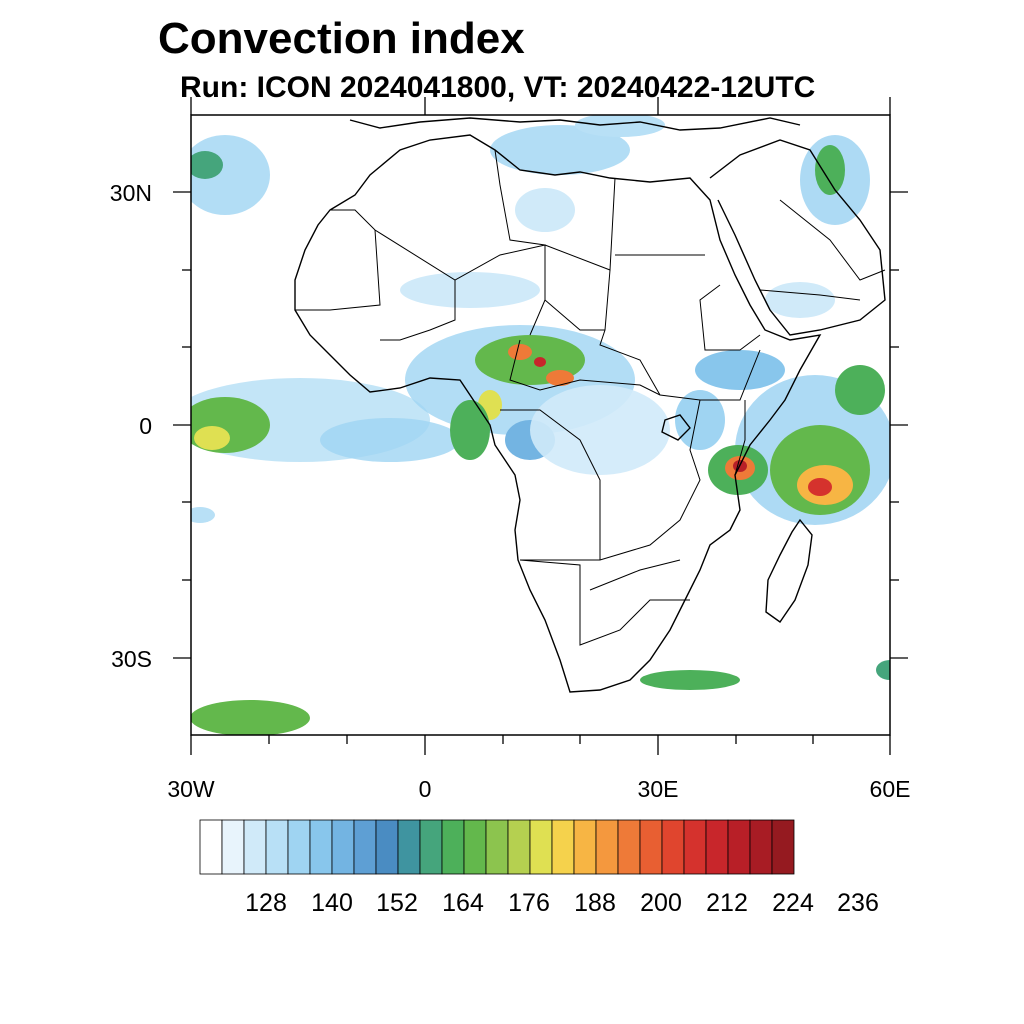 The width and height of the screenshot is (1024, 1024). What do you see at coordinates (145, 426) in the screenshot?
I see `lat-label-0: 0` at bounding box center [145, 426].